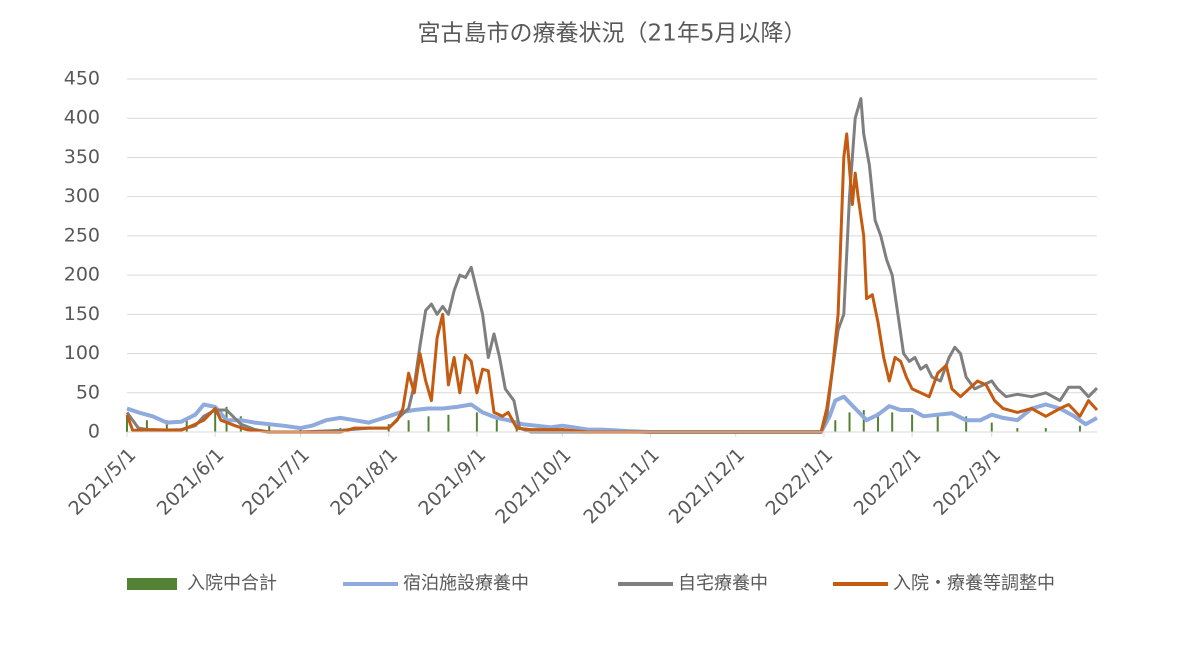 The width and height of the screenshot is (1179, 650). What do you see at coordinates (612, 34) in the screenshot?
I see `chart-title: 宮古島市の療養状況（21年5月以降）` at bounding box center [612, 34].